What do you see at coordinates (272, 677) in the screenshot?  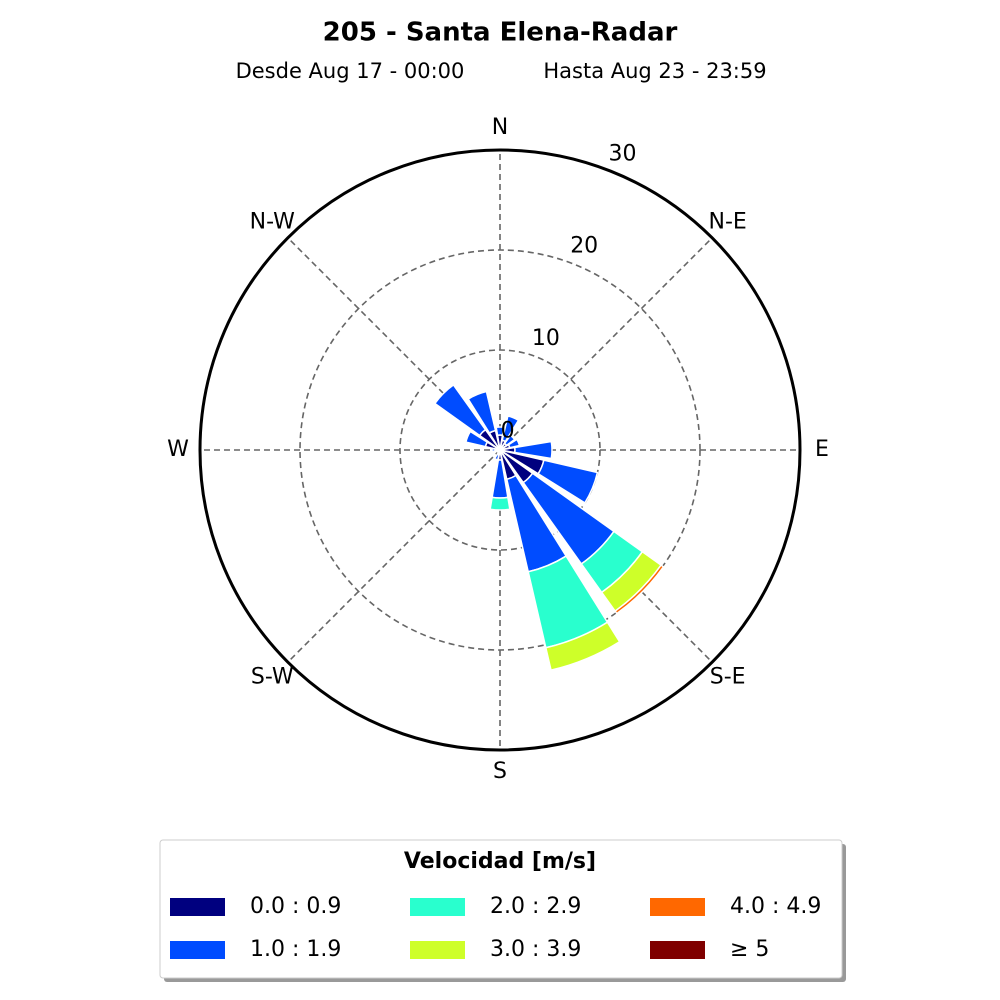 I see `direction-label: S-W` at bounding box center [272, 677].